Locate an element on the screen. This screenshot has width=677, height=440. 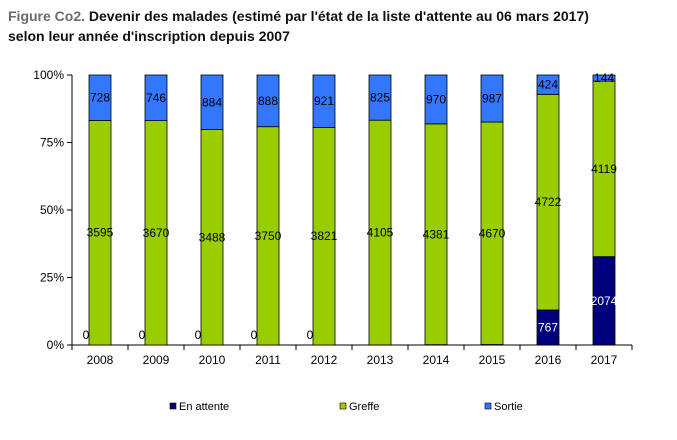
x-tick-label: 2015 is located at coordinates (492, 360).